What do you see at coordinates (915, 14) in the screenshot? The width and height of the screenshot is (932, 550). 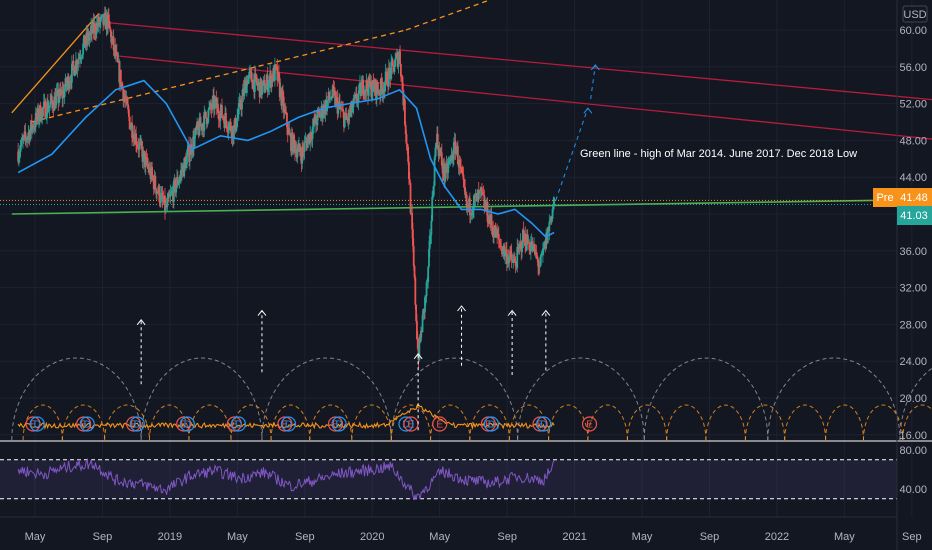 I see `currency-button` at bounding box center [915, 14].